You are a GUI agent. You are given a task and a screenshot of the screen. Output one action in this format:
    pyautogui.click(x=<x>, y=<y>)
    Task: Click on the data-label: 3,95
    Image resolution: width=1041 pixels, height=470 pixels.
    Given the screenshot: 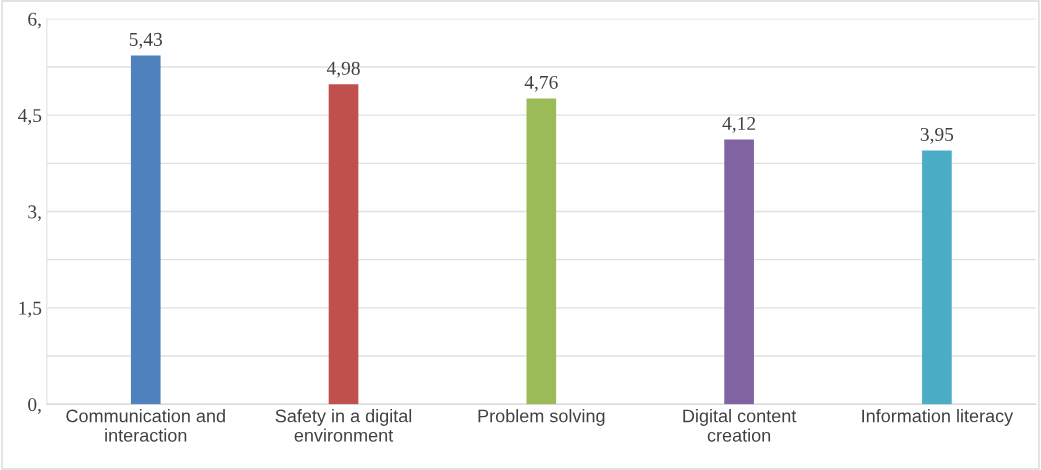 What is the action you would take?
    pyautogui.click(x=937, y=135)
    